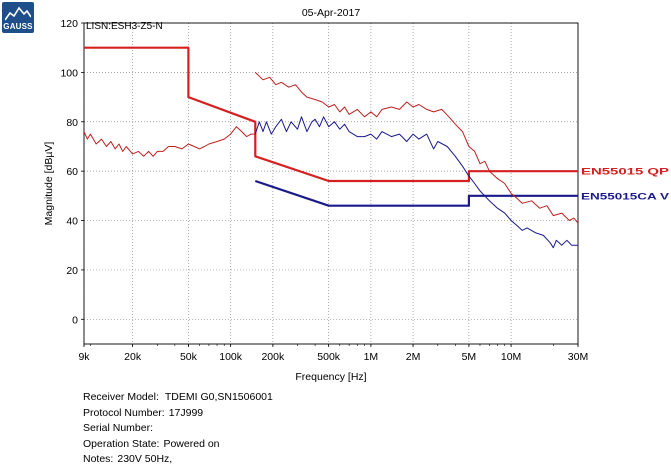  I want to click on serial-number-row: Serial Number:, so click(178, 429).